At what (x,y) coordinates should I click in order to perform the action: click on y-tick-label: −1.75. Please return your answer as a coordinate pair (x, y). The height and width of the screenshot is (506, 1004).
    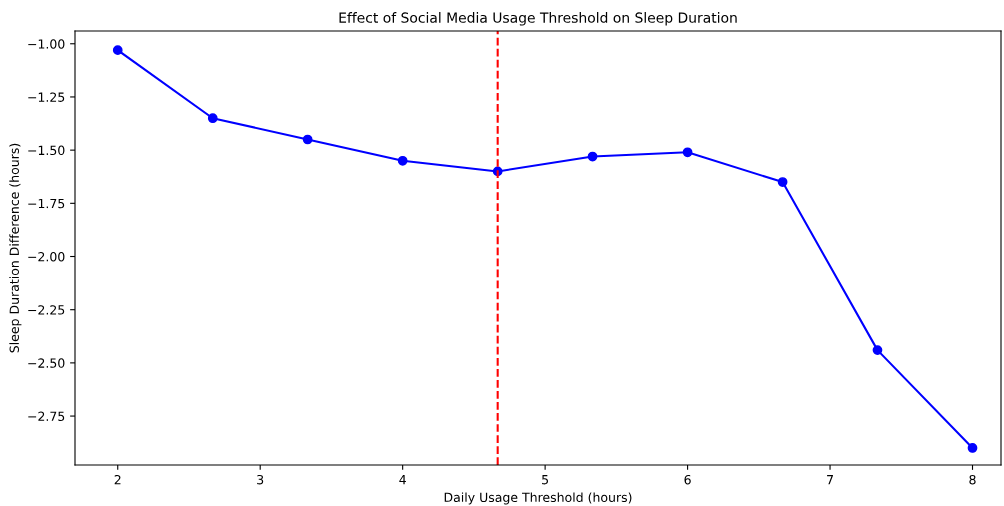
    Looking at the image, I should click on (46, 203).